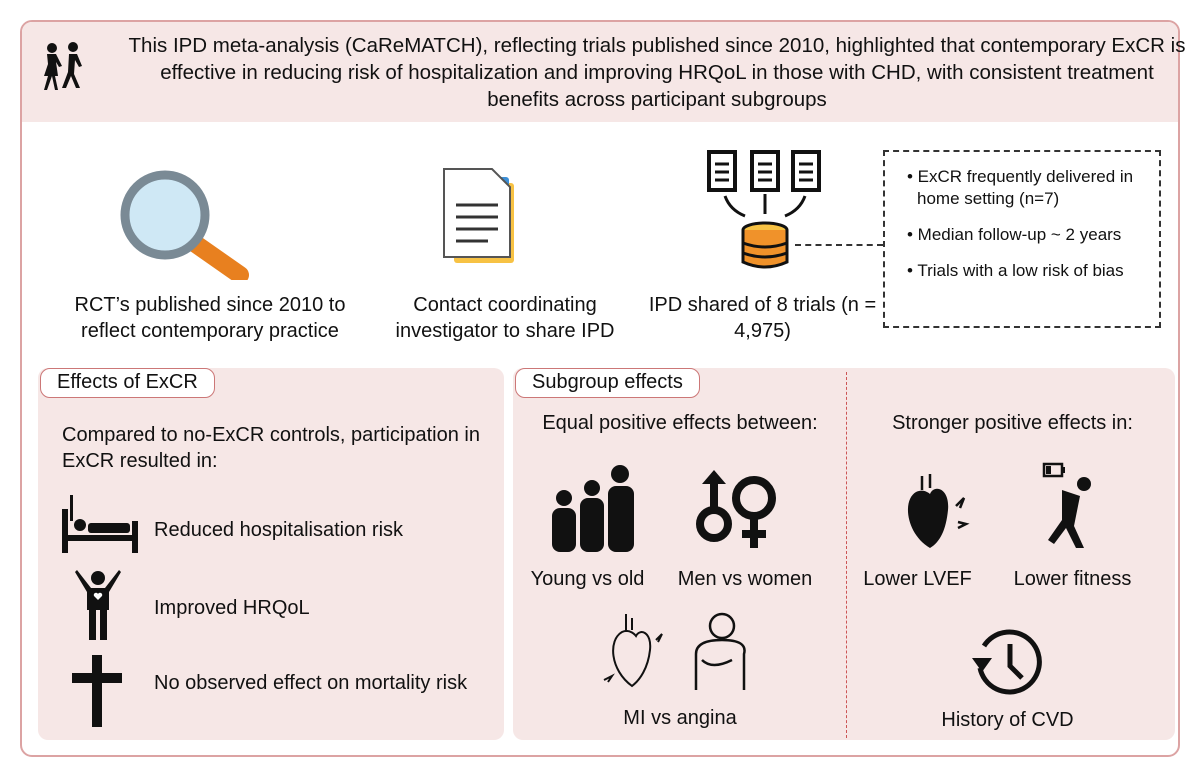 The width and height of the screenshot is (1200, 778). Describe the element at coordinates (184, 225) in the screenshot. I see `magnifying-glass-icon` at that location.